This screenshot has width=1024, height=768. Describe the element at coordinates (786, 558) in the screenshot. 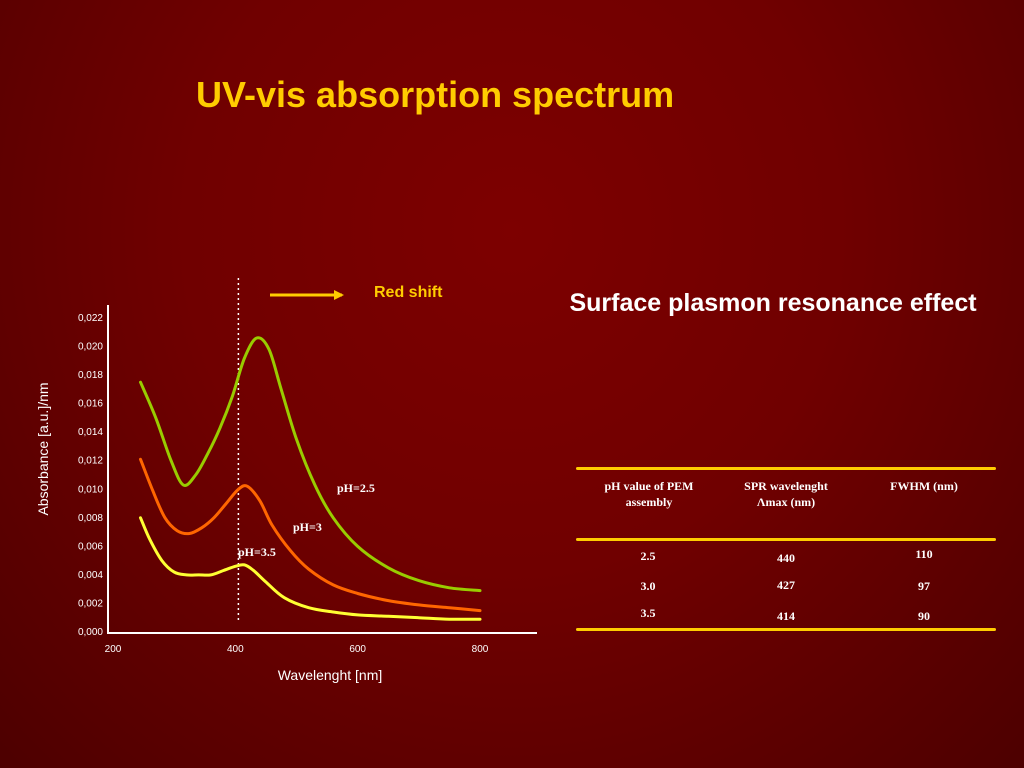

I see `table-cell-row1-spr: 440` at that location.